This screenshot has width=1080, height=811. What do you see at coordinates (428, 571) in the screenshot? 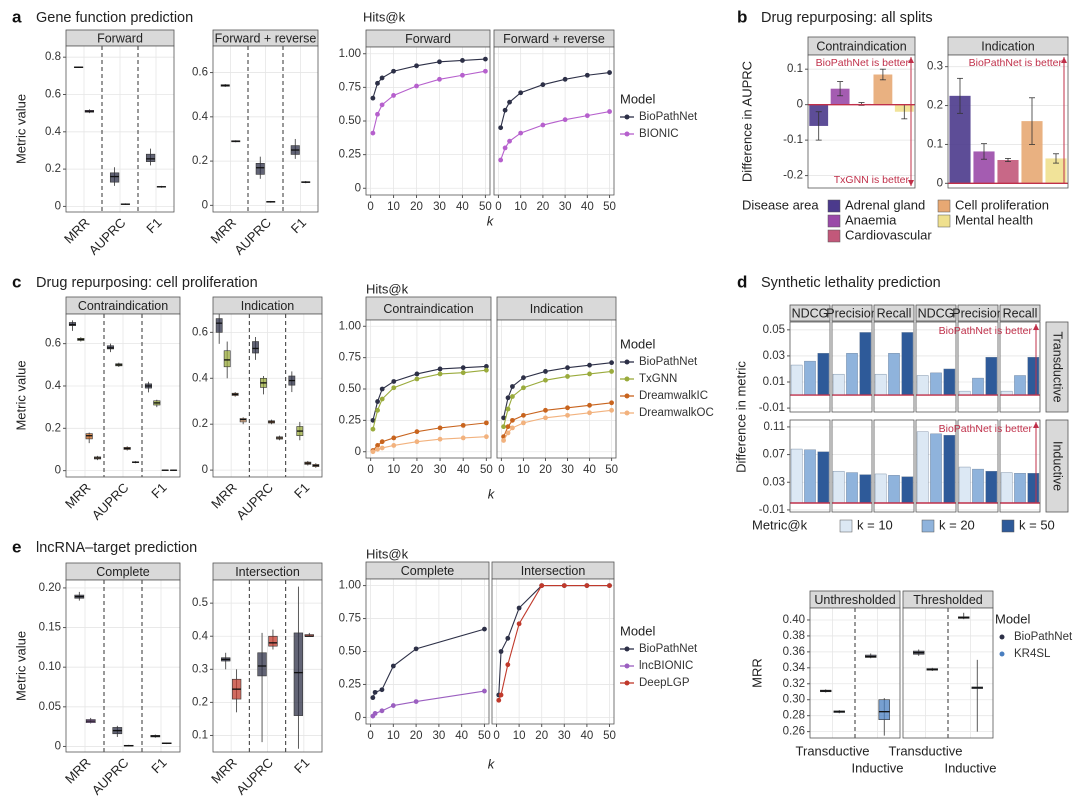
I see `facet-title: Complete` at bounding box center [428, 571].